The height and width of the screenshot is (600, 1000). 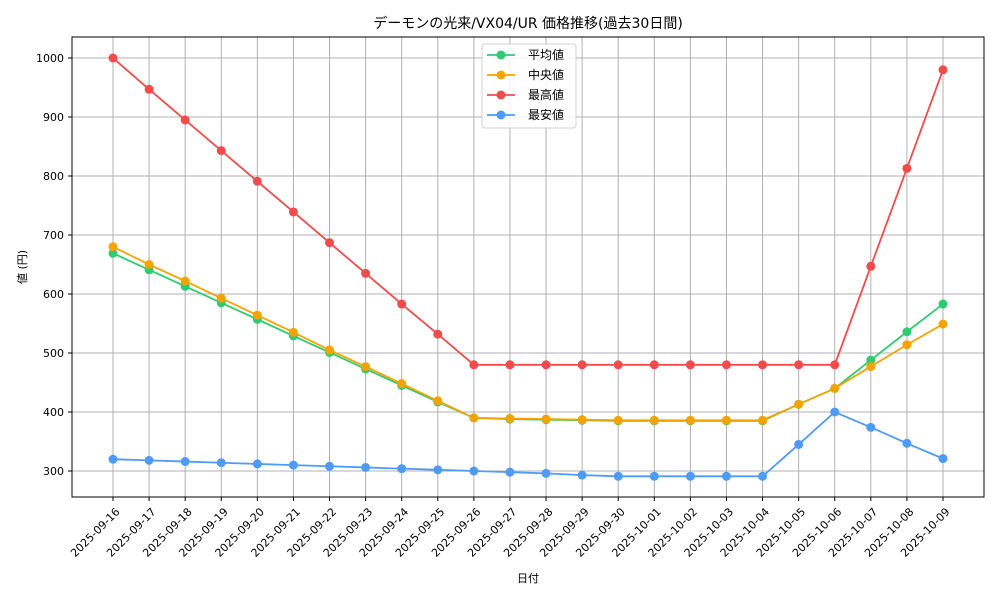 What do you see at coordinates (54, 265) in the screenshot?
I see `y-axis-ticks: 300 400 500 600 700 800 900 1000` at bounding box center [54, 265].